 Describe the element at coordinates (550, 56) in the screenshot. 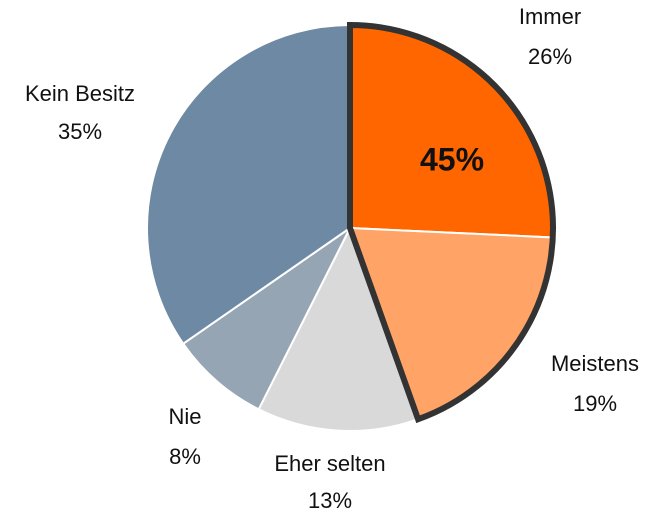

I see `slice-value-label: 26%` at that location.